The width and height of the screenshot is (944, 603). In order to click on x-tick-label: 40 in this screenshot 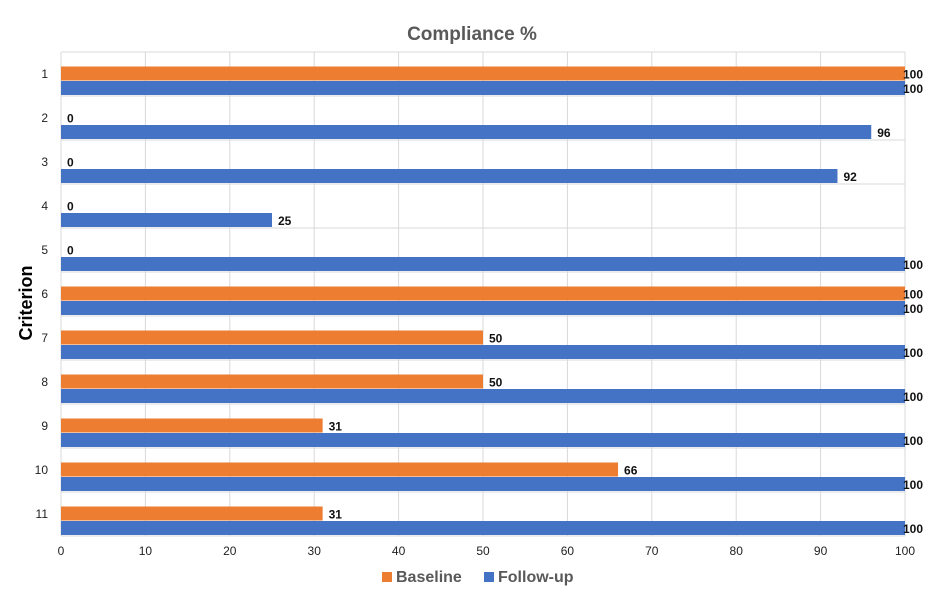, I will do `click(399, 551)`.